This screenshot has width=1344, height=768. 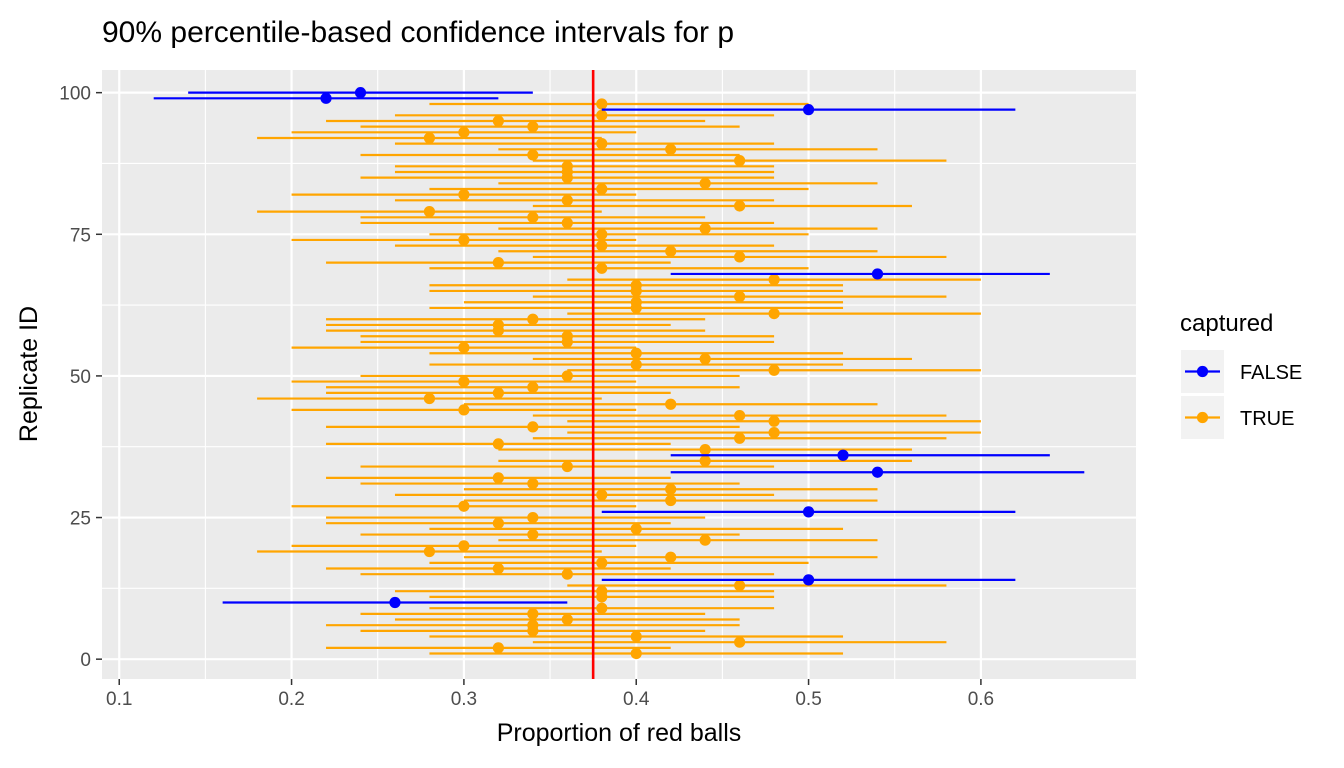 I want to click on x-tick-label: 0.1, so click(x=119, y=699).